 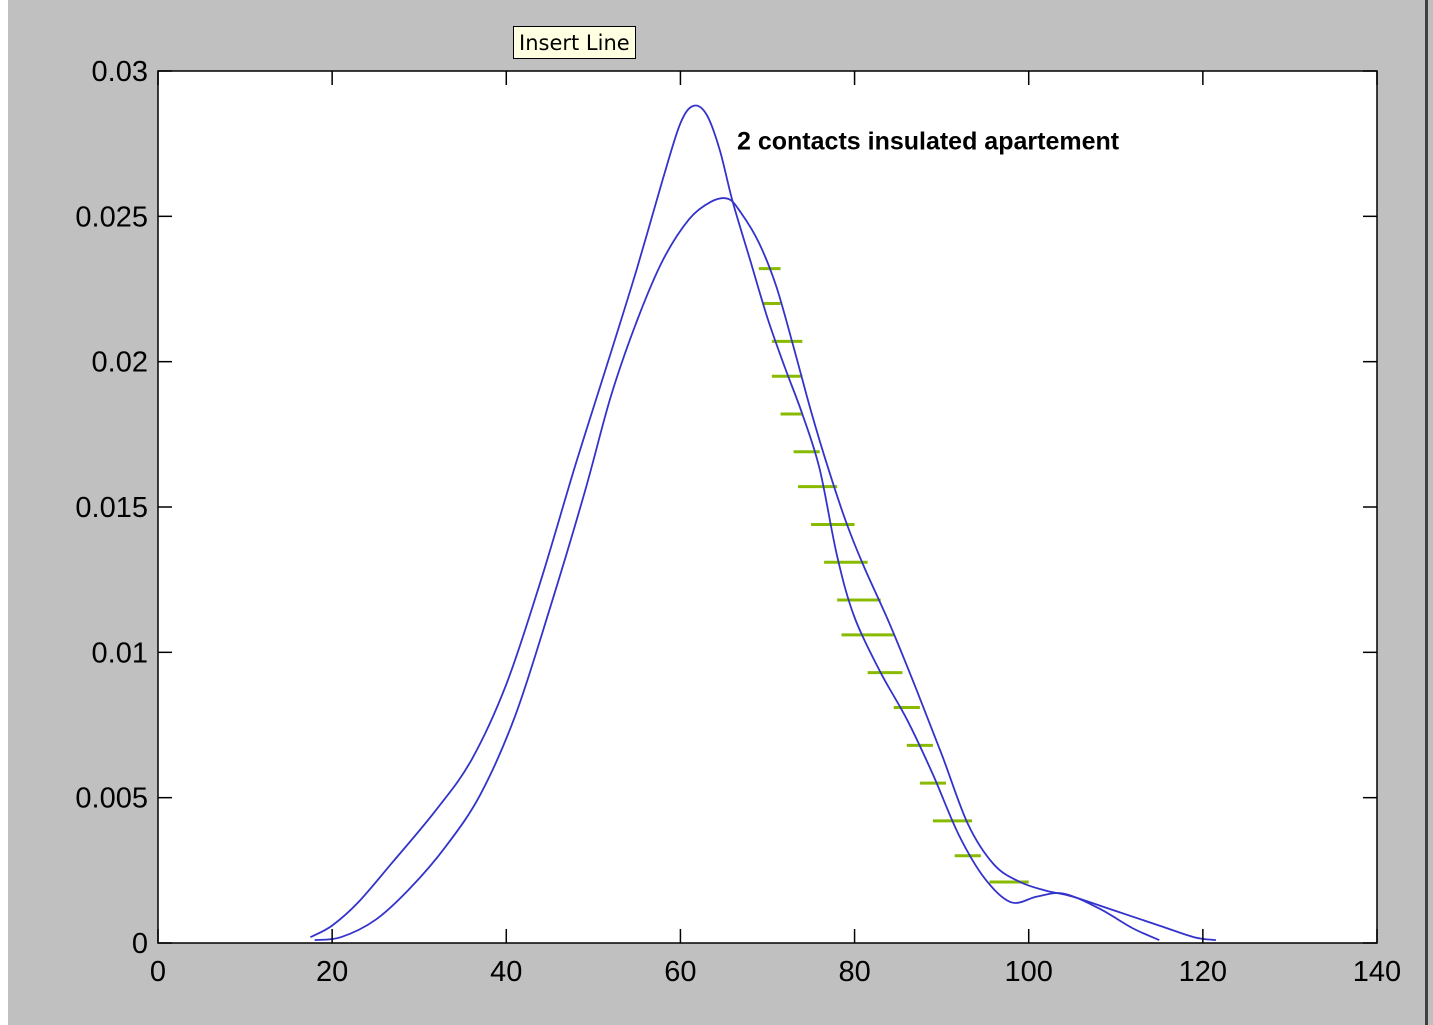 What do you see at coordinates (1426, 512) in the screenshot?
I see `window-edge-right` at bounding box center [1426, 512].